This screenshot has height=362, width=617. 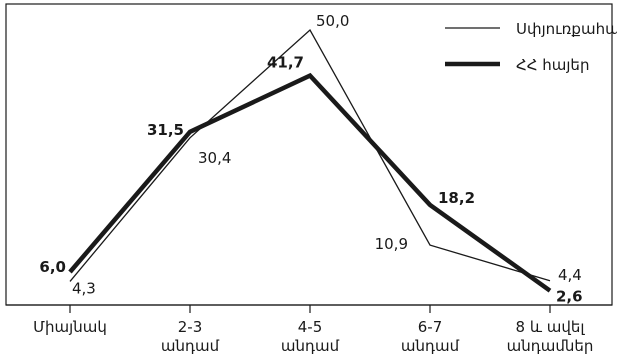 What do you see at coordinates (70, 327) in the screenshot?
I see `x-tick-label: Միայնակ` at bounding box center [70, 327].